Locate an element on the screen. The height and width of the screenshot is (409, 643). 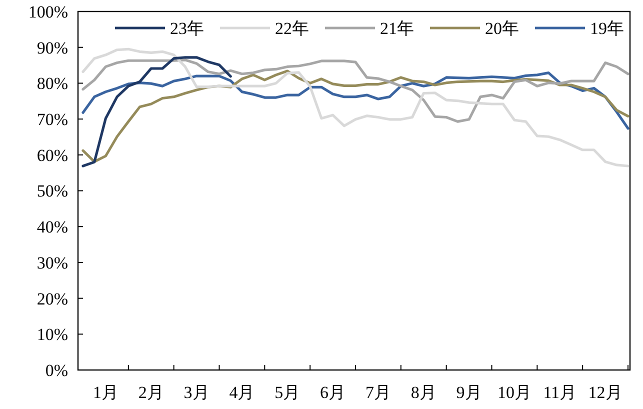
y-tick-label: 90% is located at coordinates (52, 48).